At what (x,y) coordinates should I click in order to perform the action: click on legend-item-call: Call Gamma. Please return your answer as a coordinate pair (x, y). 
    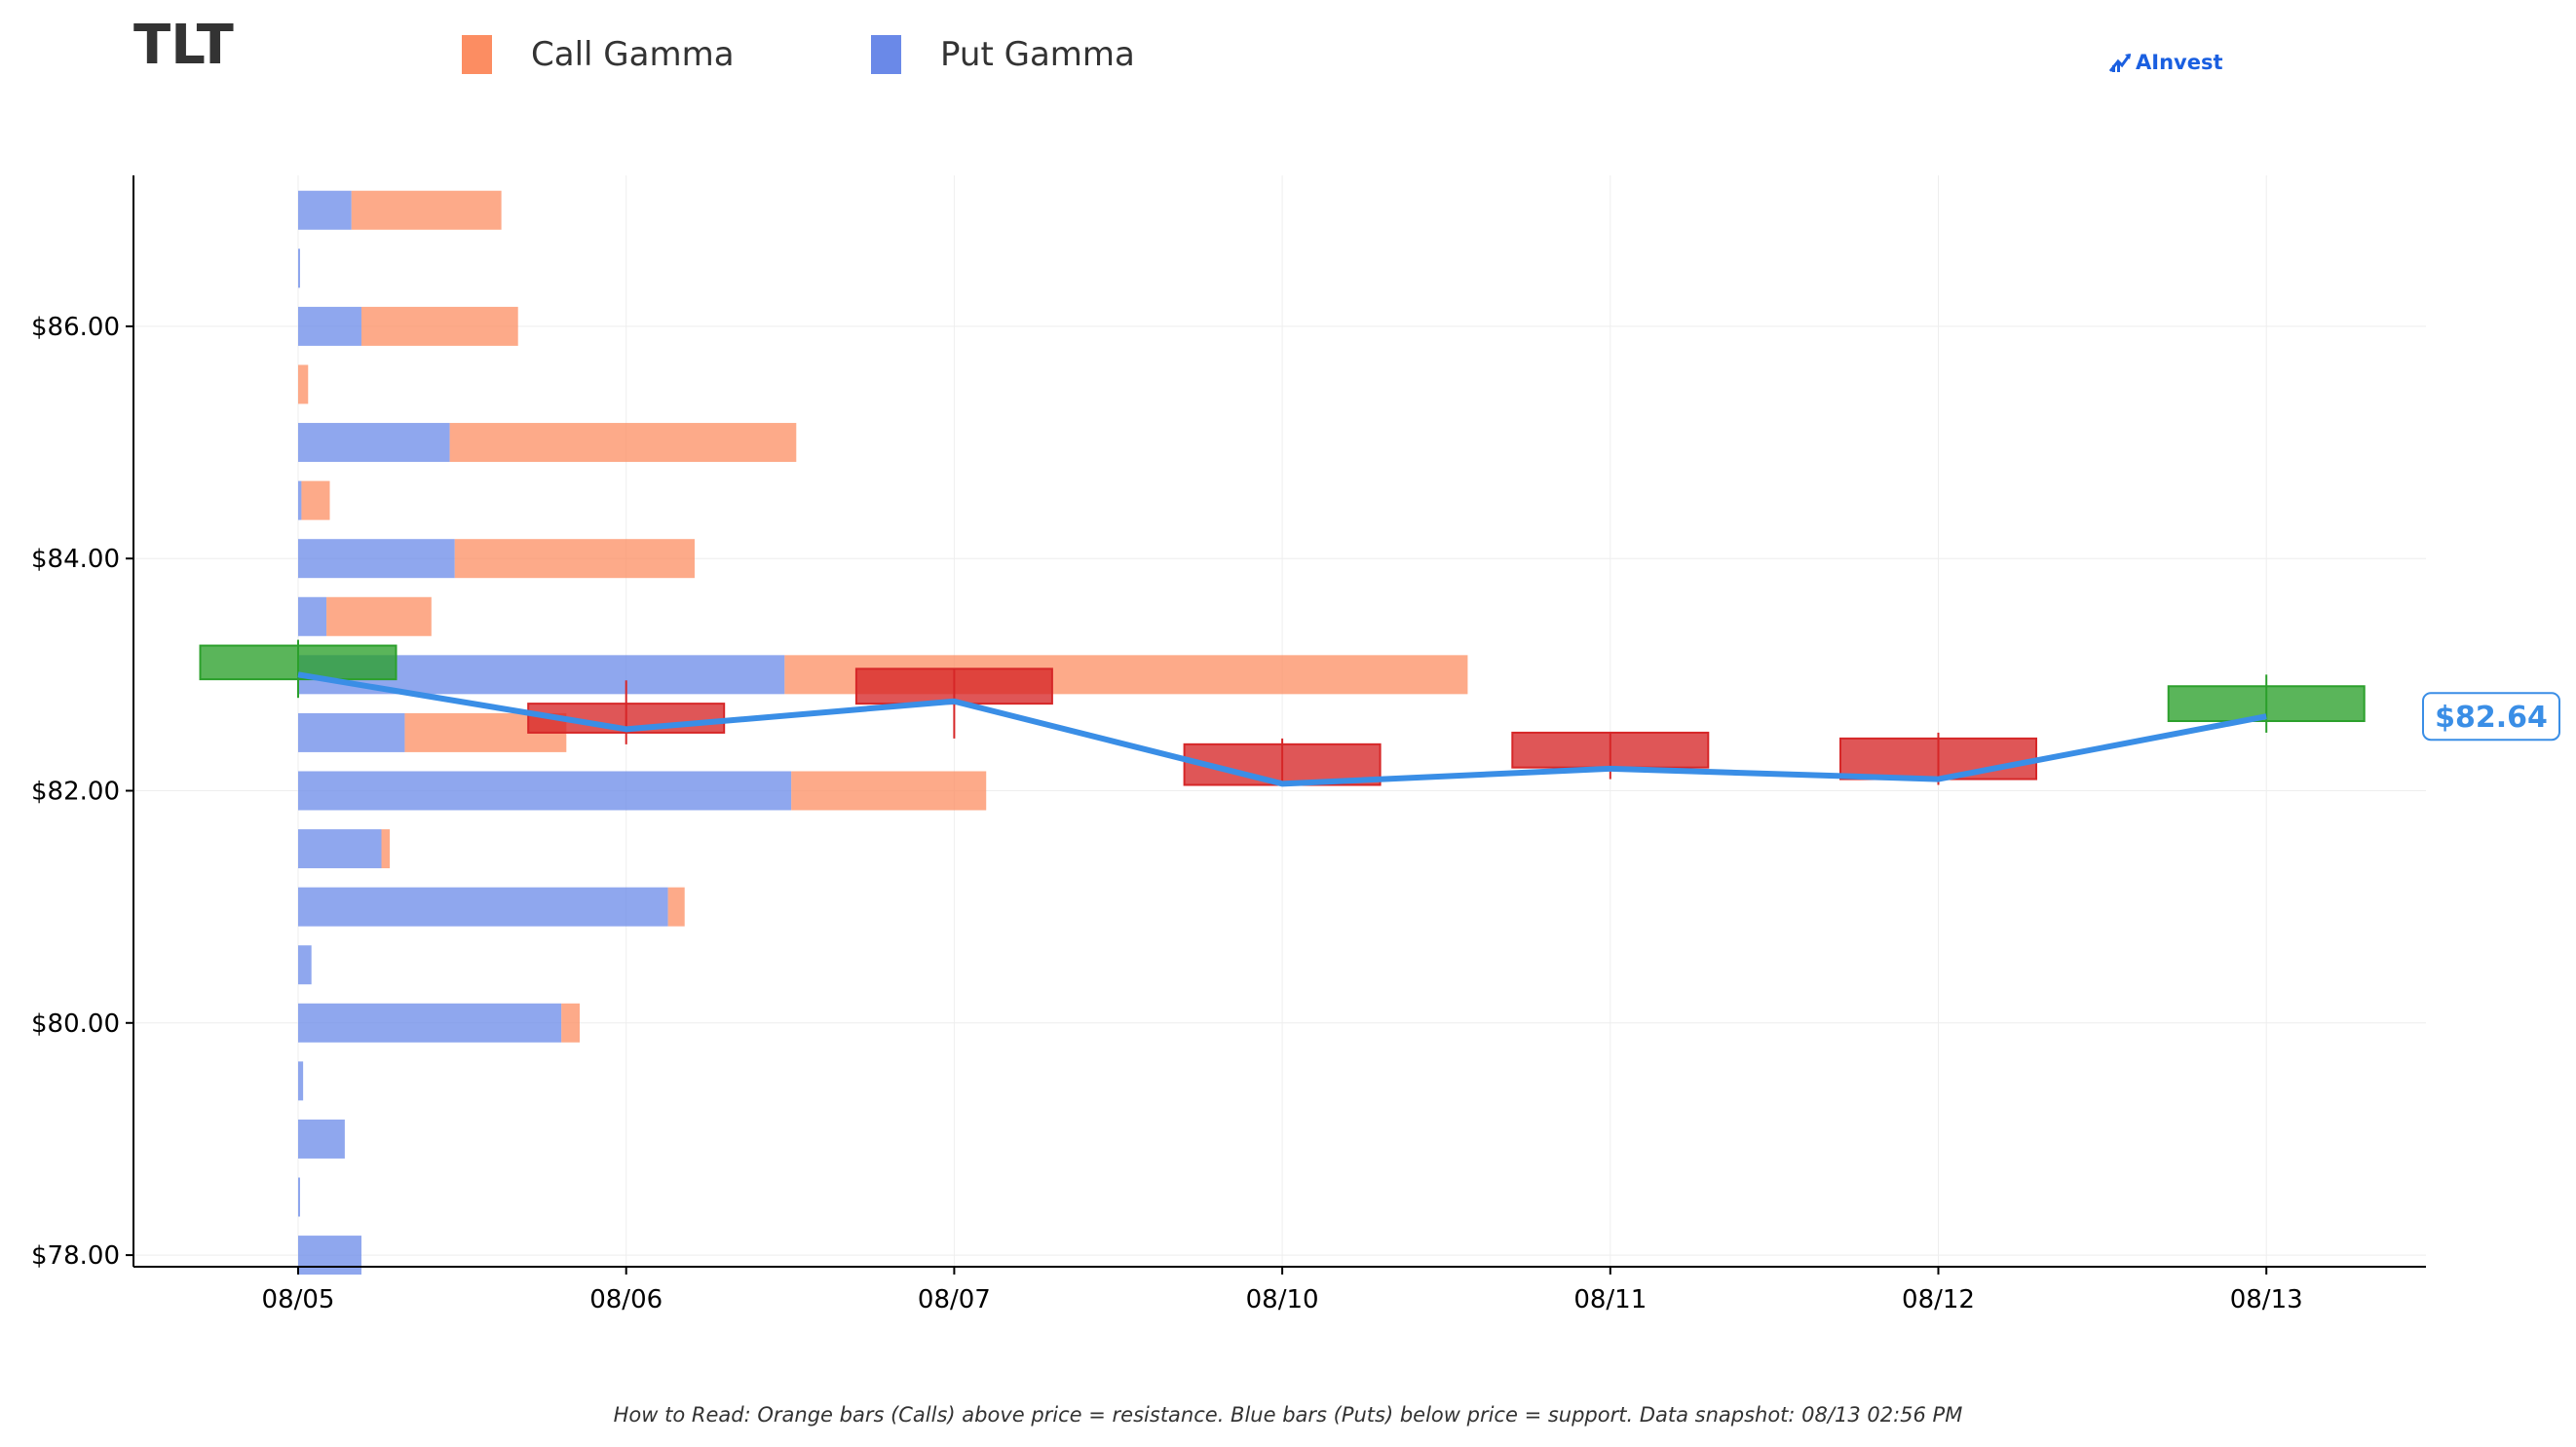
    Looking at the image, I should click on (598, 54).